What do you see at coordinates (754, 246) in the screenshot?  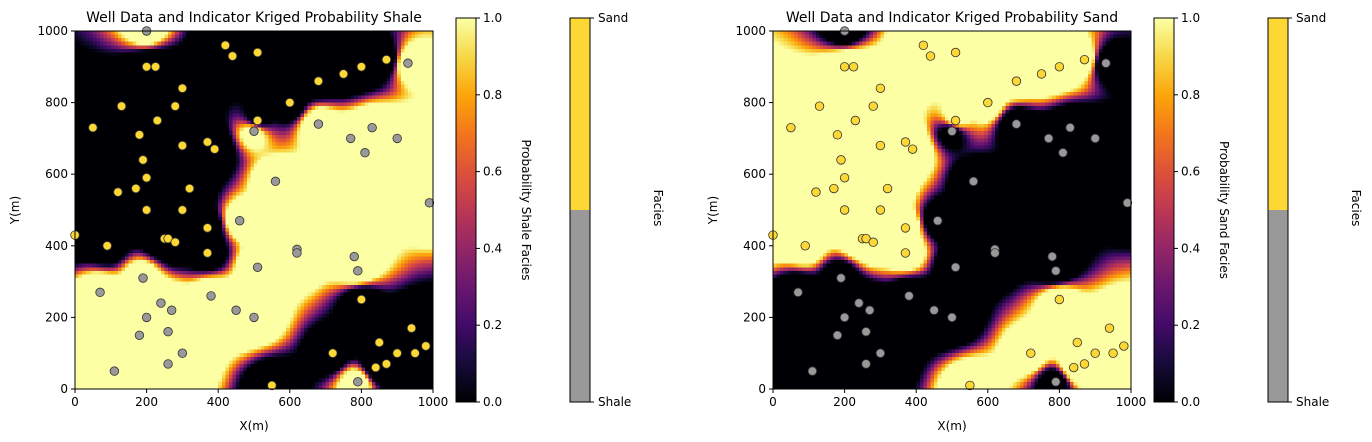 I see `y-tick-label: 400` at bounding box center [754, 246].